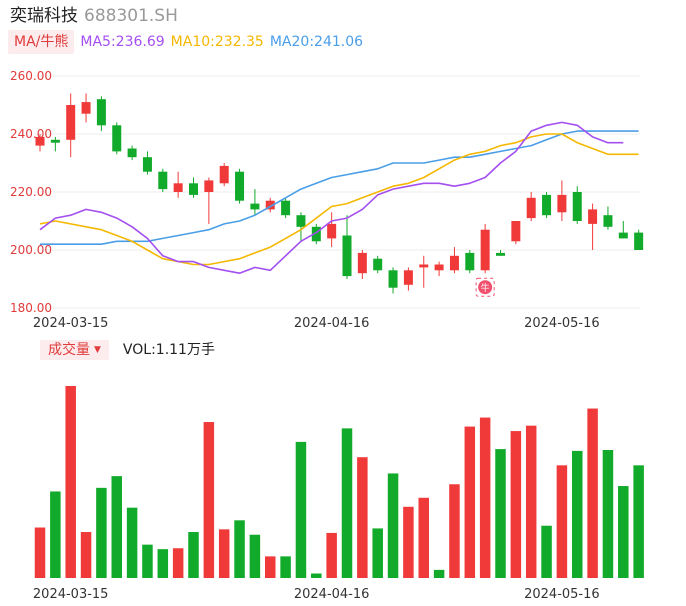 Image resolution: width=686 pixels, height=606 pixels. Describe the element at coordinates (74, 350) in the screenshot. I see `volume-indicator-toggle: 成交量 ▼` at that location.